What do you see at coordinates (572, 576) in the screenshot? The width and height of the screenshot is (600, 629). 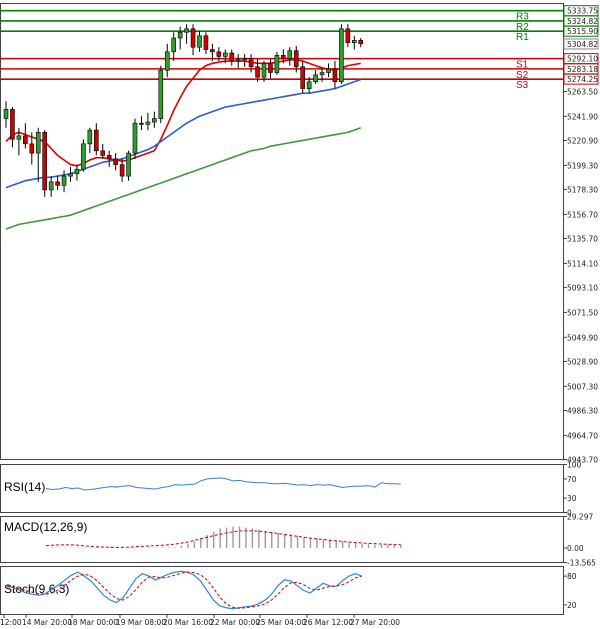 I see `stoch-tick-label: 80` at bounding box center [572, 576].